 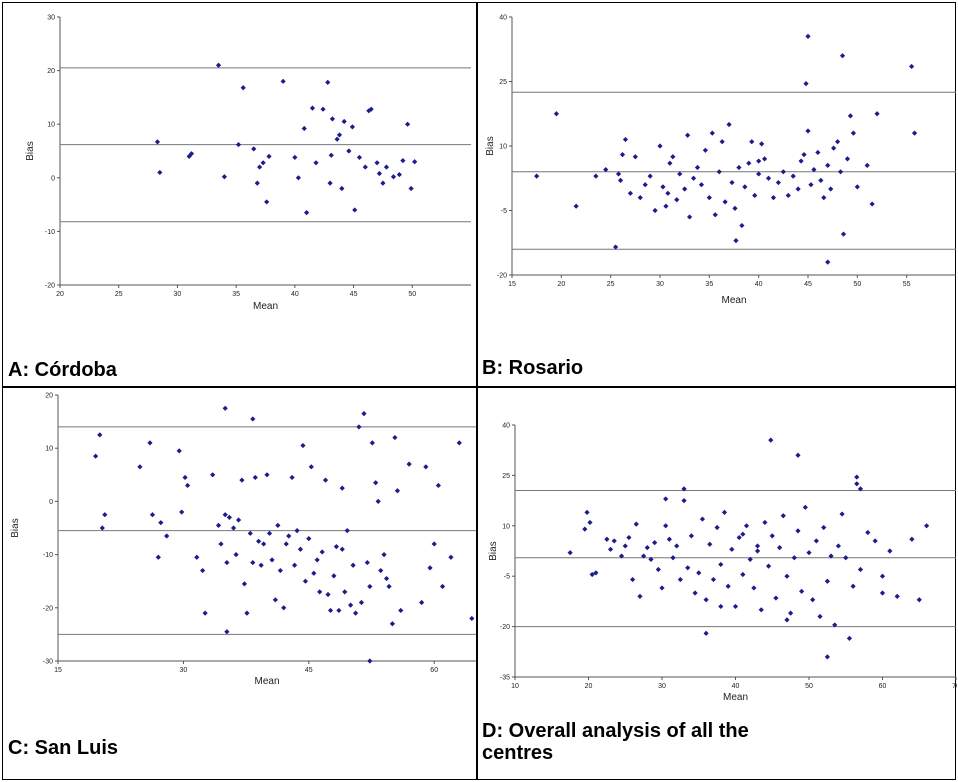 What do you see at coordinates (50, 232) in the screenshot?
I see `y-tick-label: -10` at bounding box center [50, 232].